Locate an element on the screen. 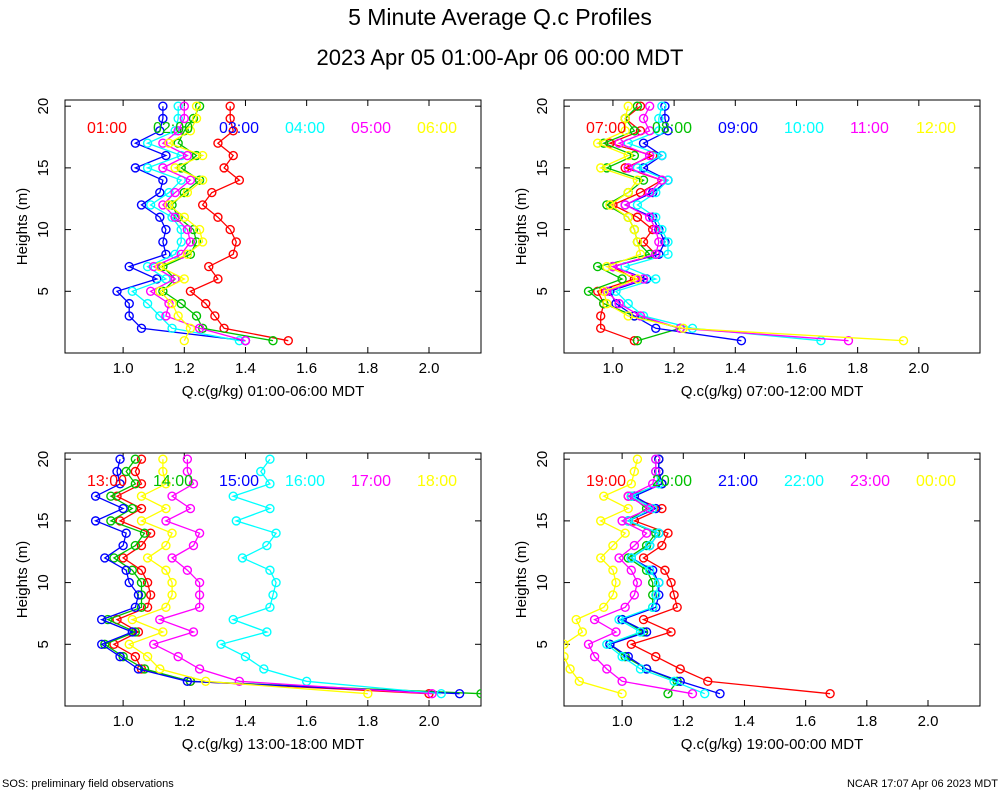  x-axis-label: Q.c(g/kg) 01:00-06:00 MDT is located at coordinates (273, 391).